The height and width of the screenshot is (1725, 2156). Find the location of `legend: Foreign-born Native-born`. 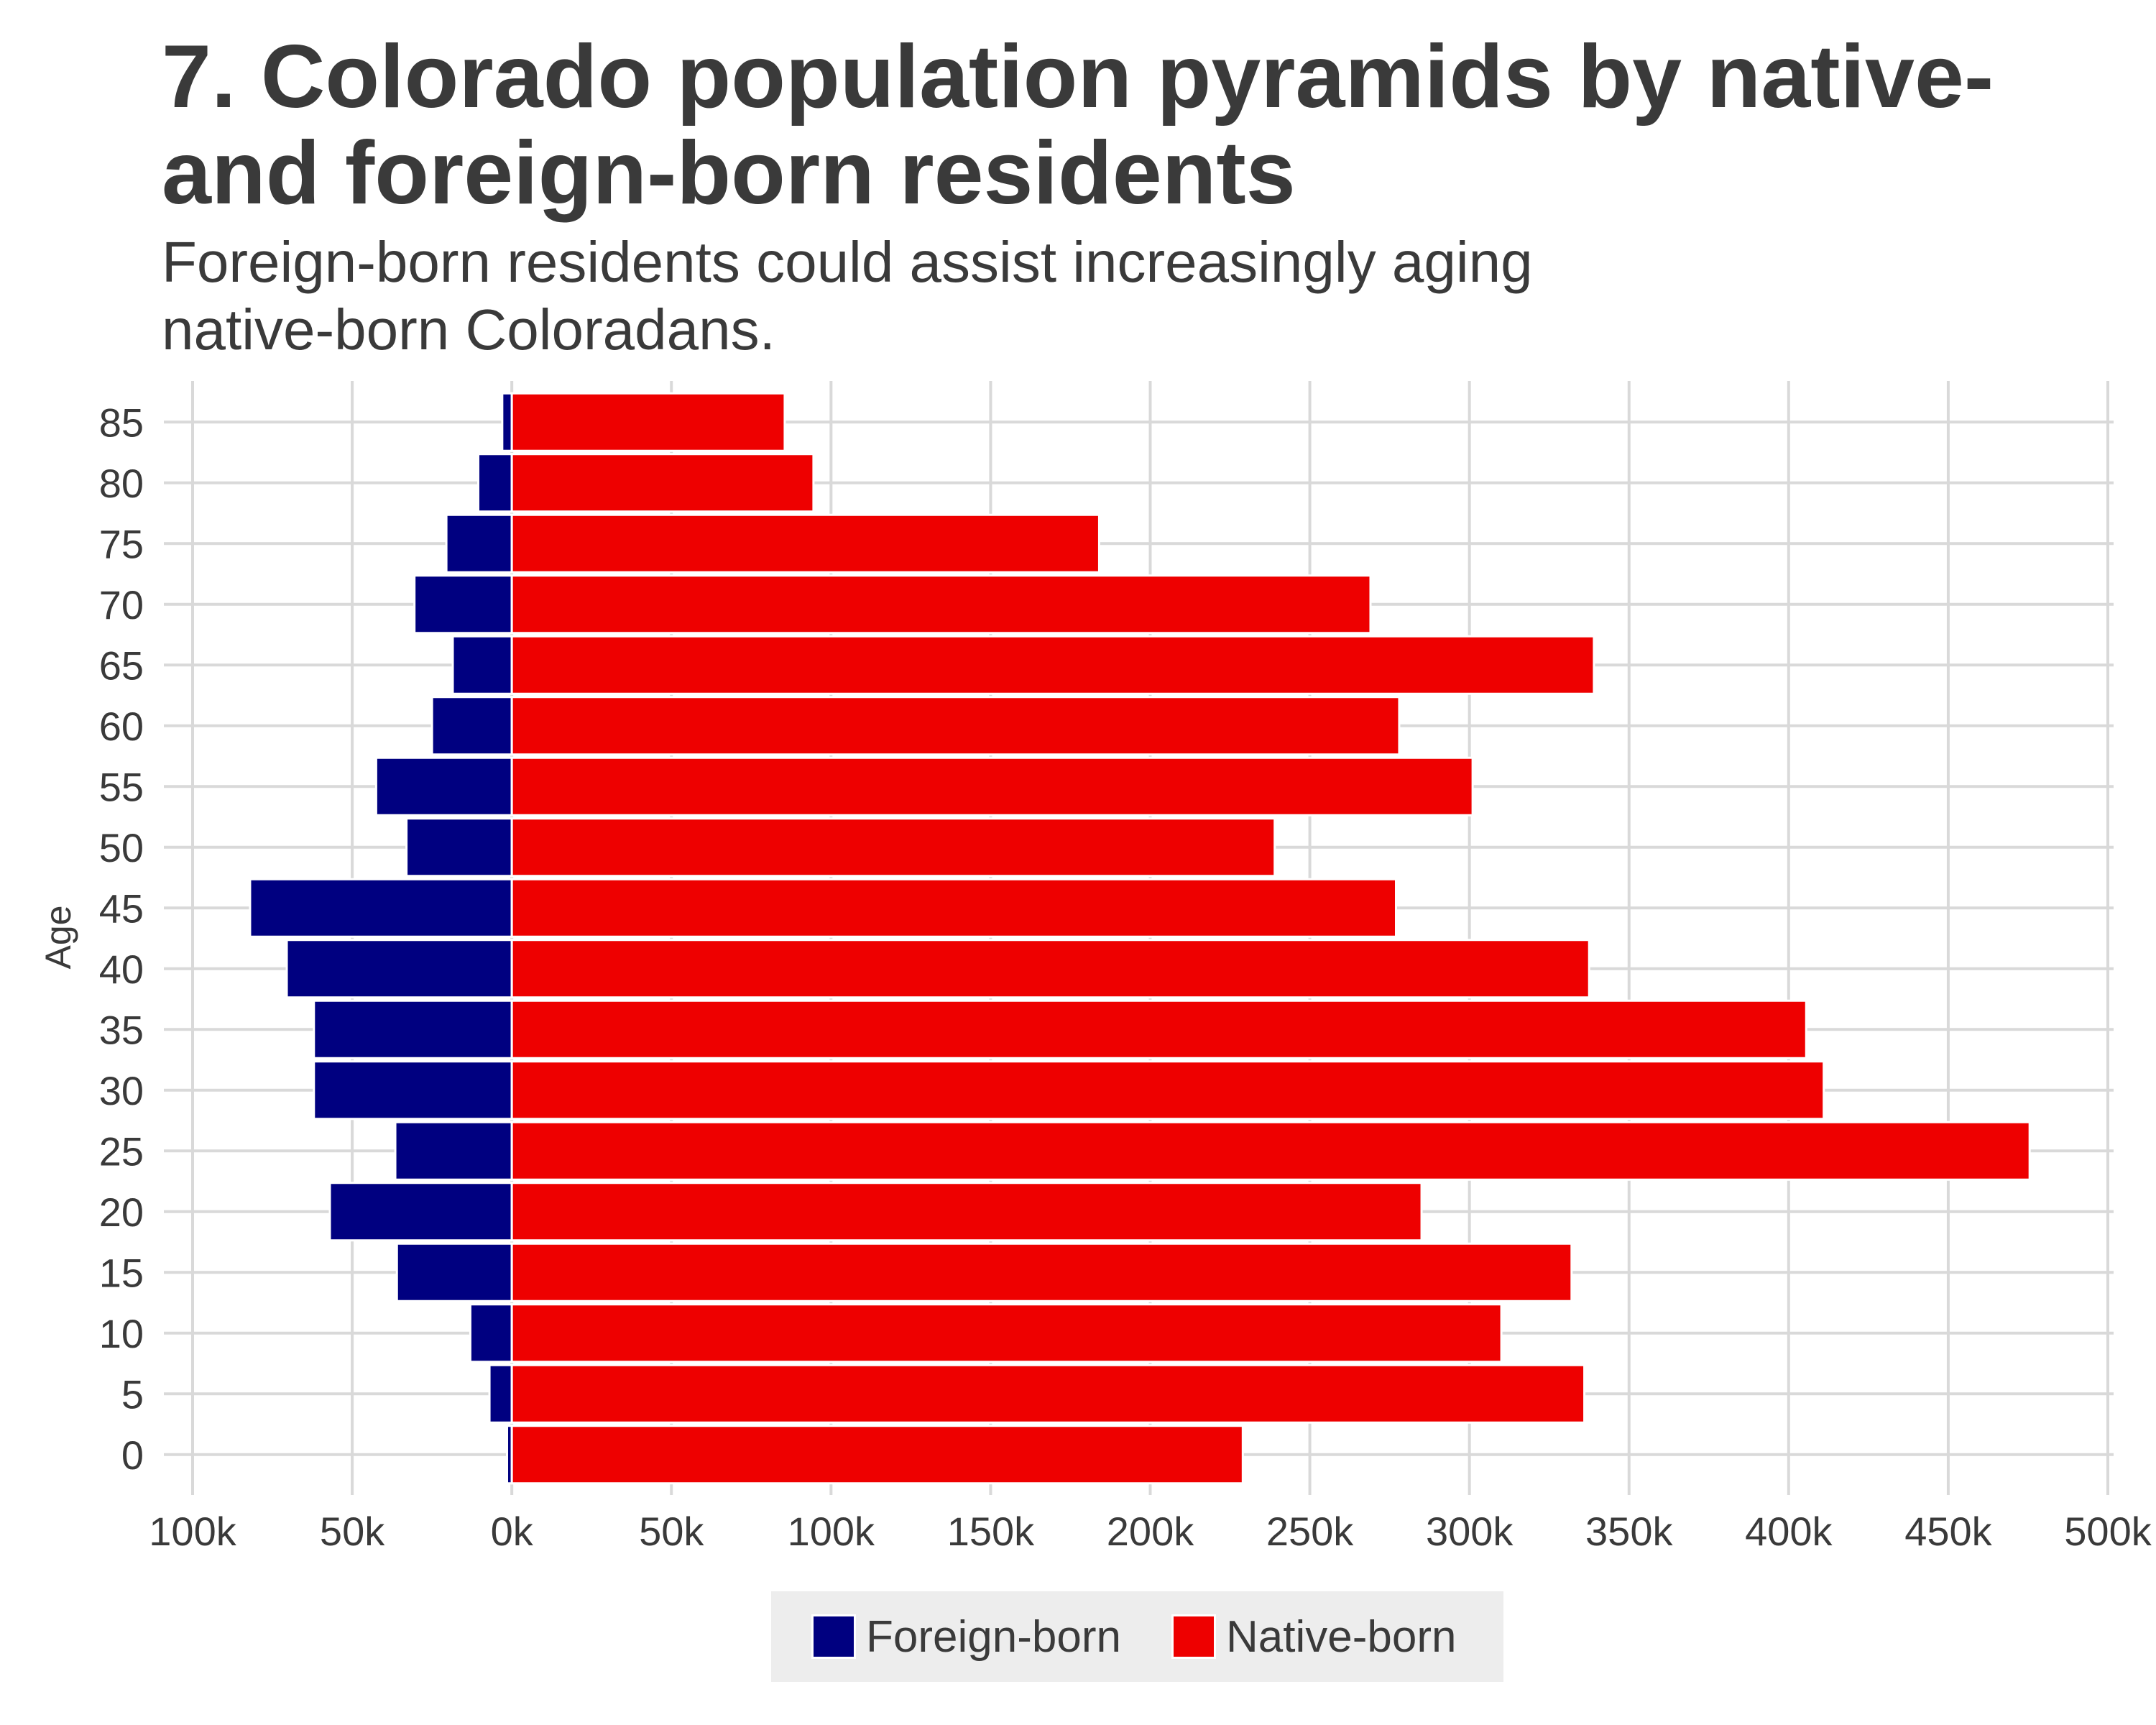

legend: Foreign-born Native-born is located at coordinates (1137, 1636).